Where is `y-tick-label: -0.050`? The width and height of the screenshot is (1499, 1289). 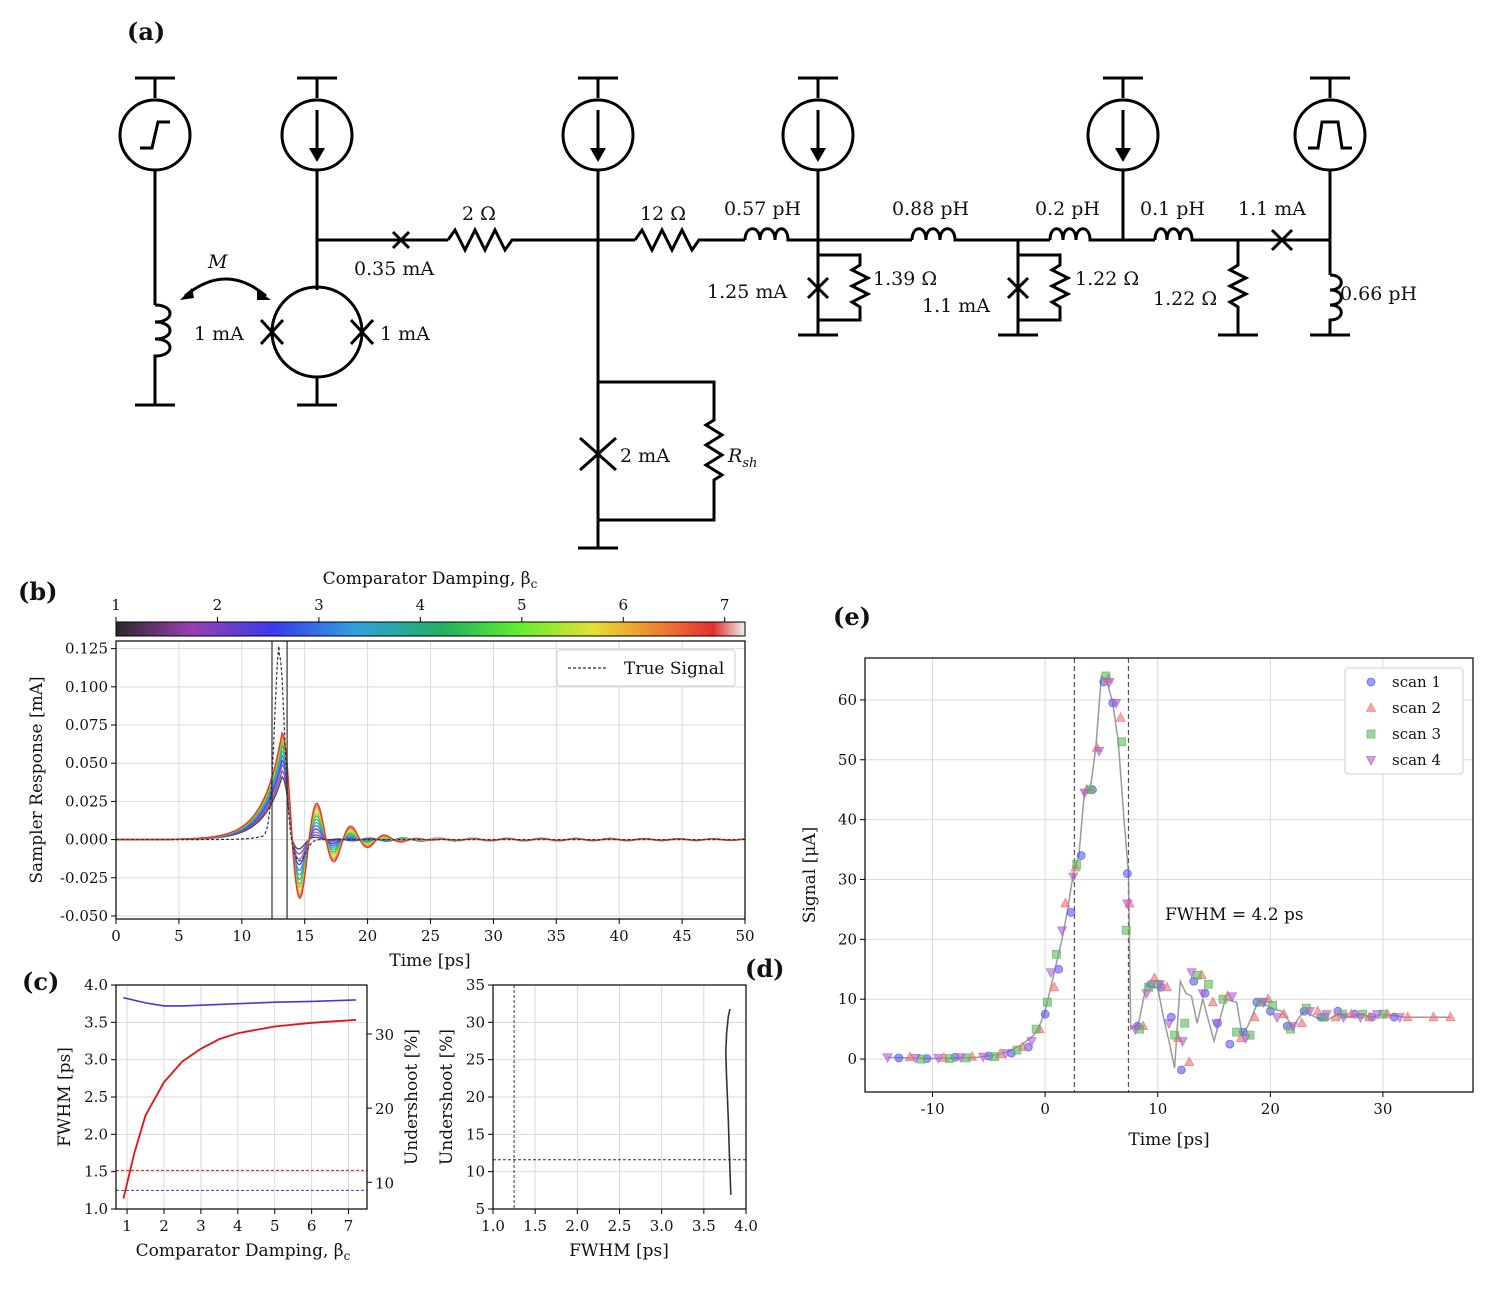 y-tick-label: -0.050 is located at coordinates (84, 916).